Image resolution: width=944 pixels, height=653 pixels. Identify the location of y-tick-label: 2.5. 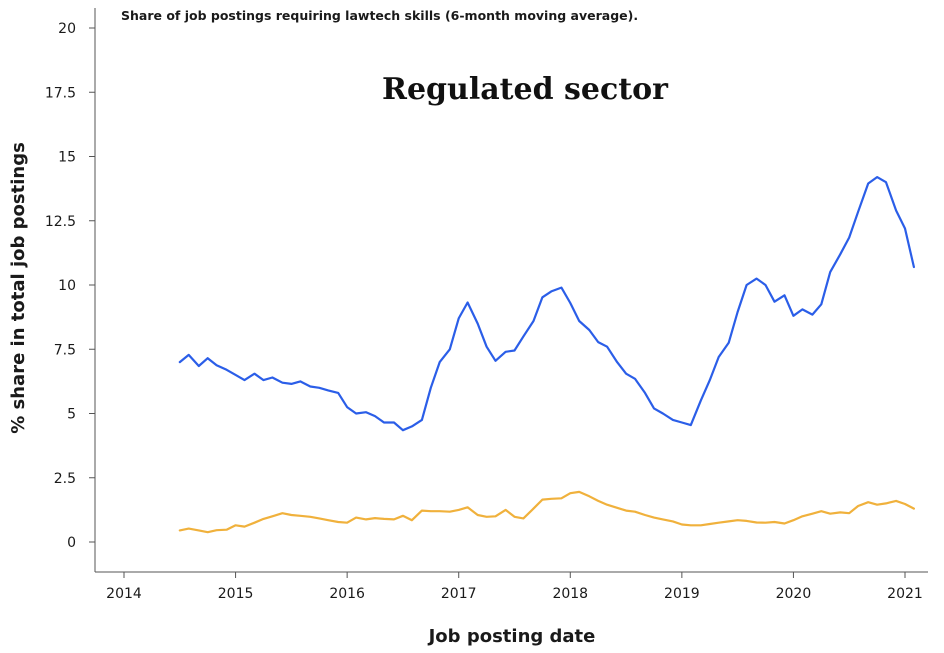
(65, 479).